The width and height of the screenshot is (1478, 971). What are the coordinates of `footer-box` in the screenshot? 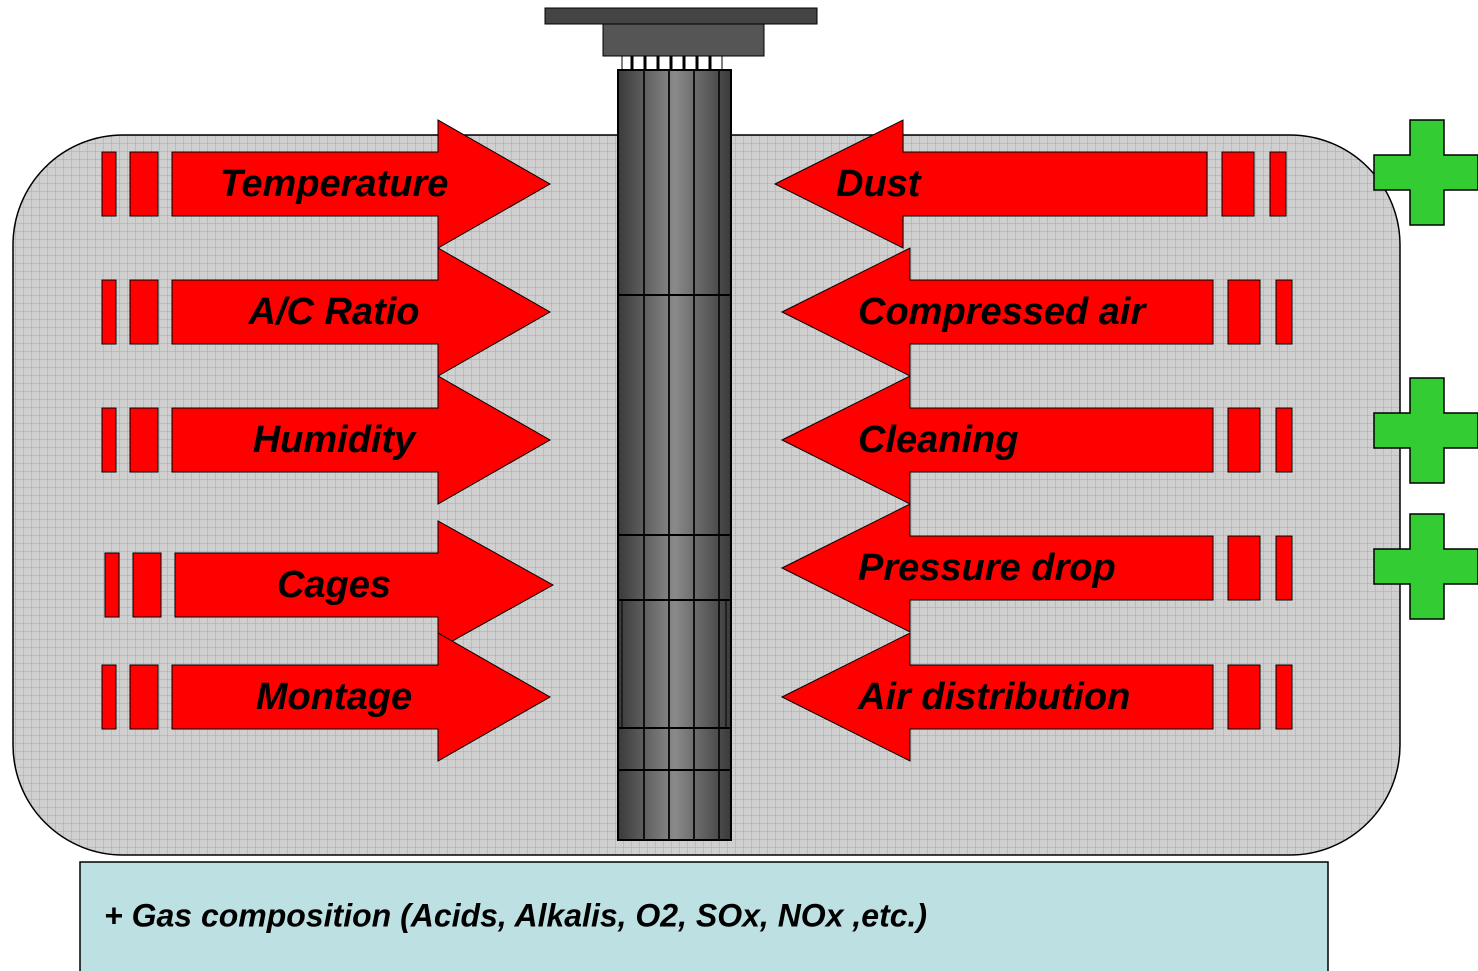 It's located at (704, 916).